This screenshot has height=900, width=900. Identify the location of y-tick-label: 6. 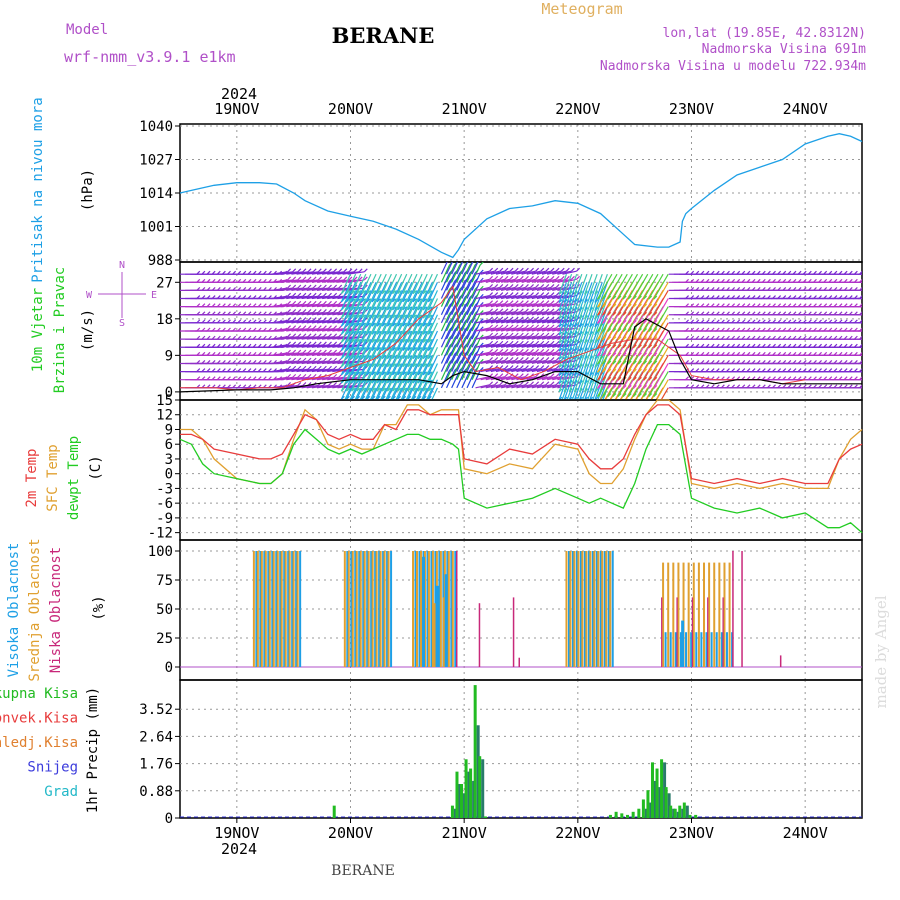
(169, 445).